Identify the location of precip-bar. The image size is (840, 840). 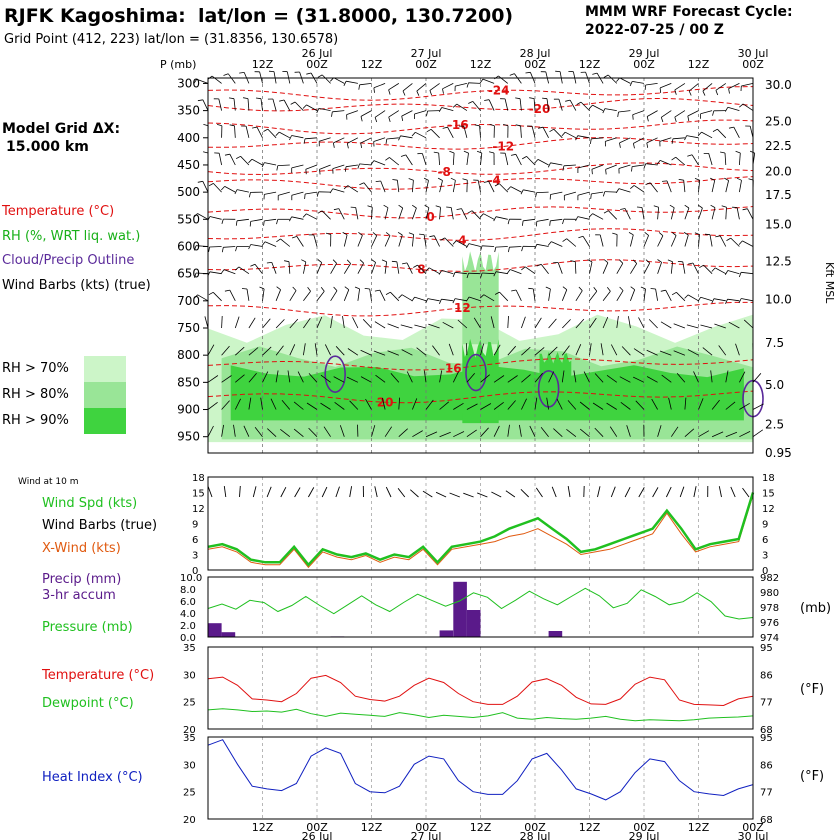
(460, 609).